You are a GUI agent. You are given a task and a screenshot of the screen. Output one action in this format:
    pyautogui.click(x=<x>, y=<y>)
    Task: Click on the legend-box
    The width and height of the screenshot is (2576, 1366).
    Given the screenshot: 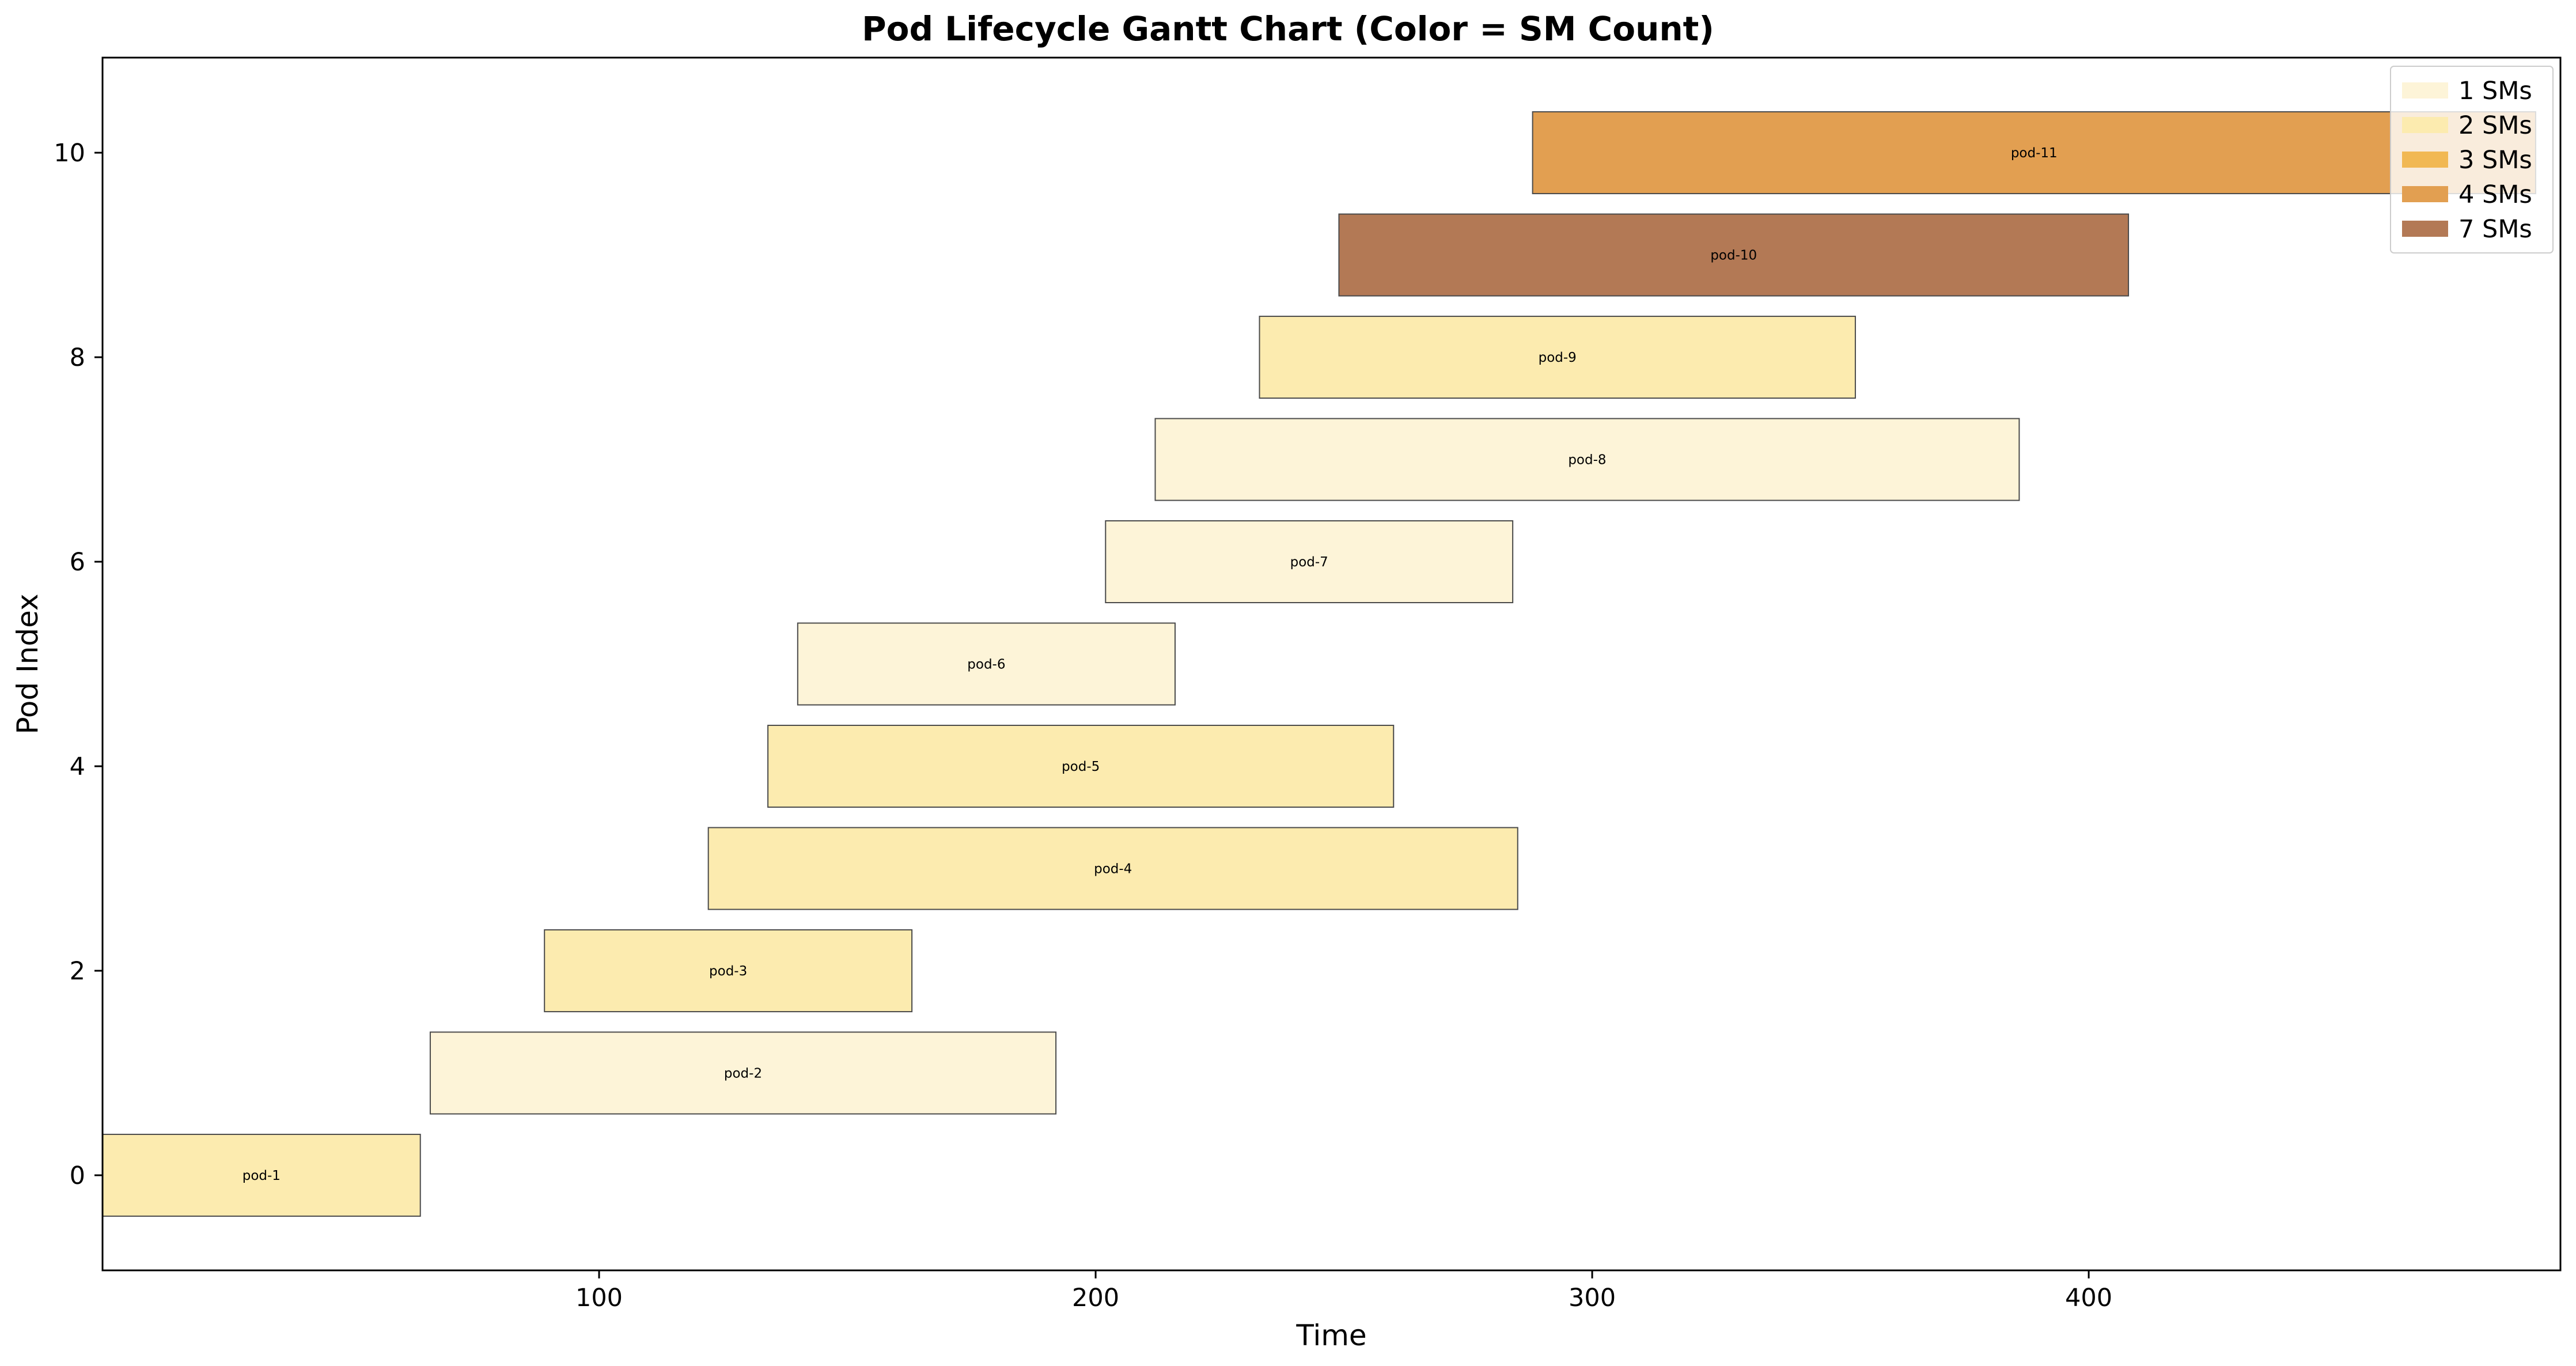 What is the action you would take?
    pyautogui.click(x=2472, y=159)
    